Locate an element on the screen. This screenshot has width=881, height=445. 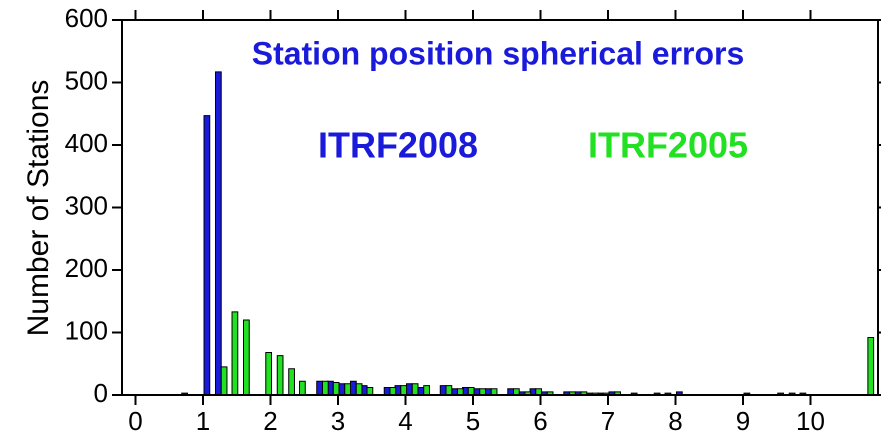
x-tick-label: 3 is located at coordinates (338, 421).